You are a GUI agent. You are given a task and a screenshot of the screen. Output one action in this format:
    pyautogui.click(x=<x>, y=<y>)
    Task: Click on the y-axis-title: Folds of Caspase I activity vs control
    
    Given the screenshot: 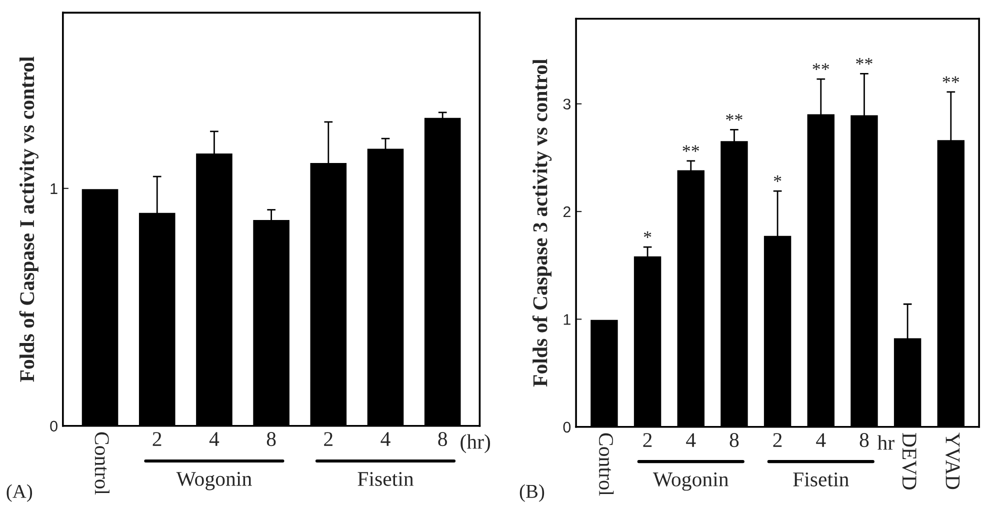 What is the action you would take?
    pyautogui.click(x=28, y=219)
    